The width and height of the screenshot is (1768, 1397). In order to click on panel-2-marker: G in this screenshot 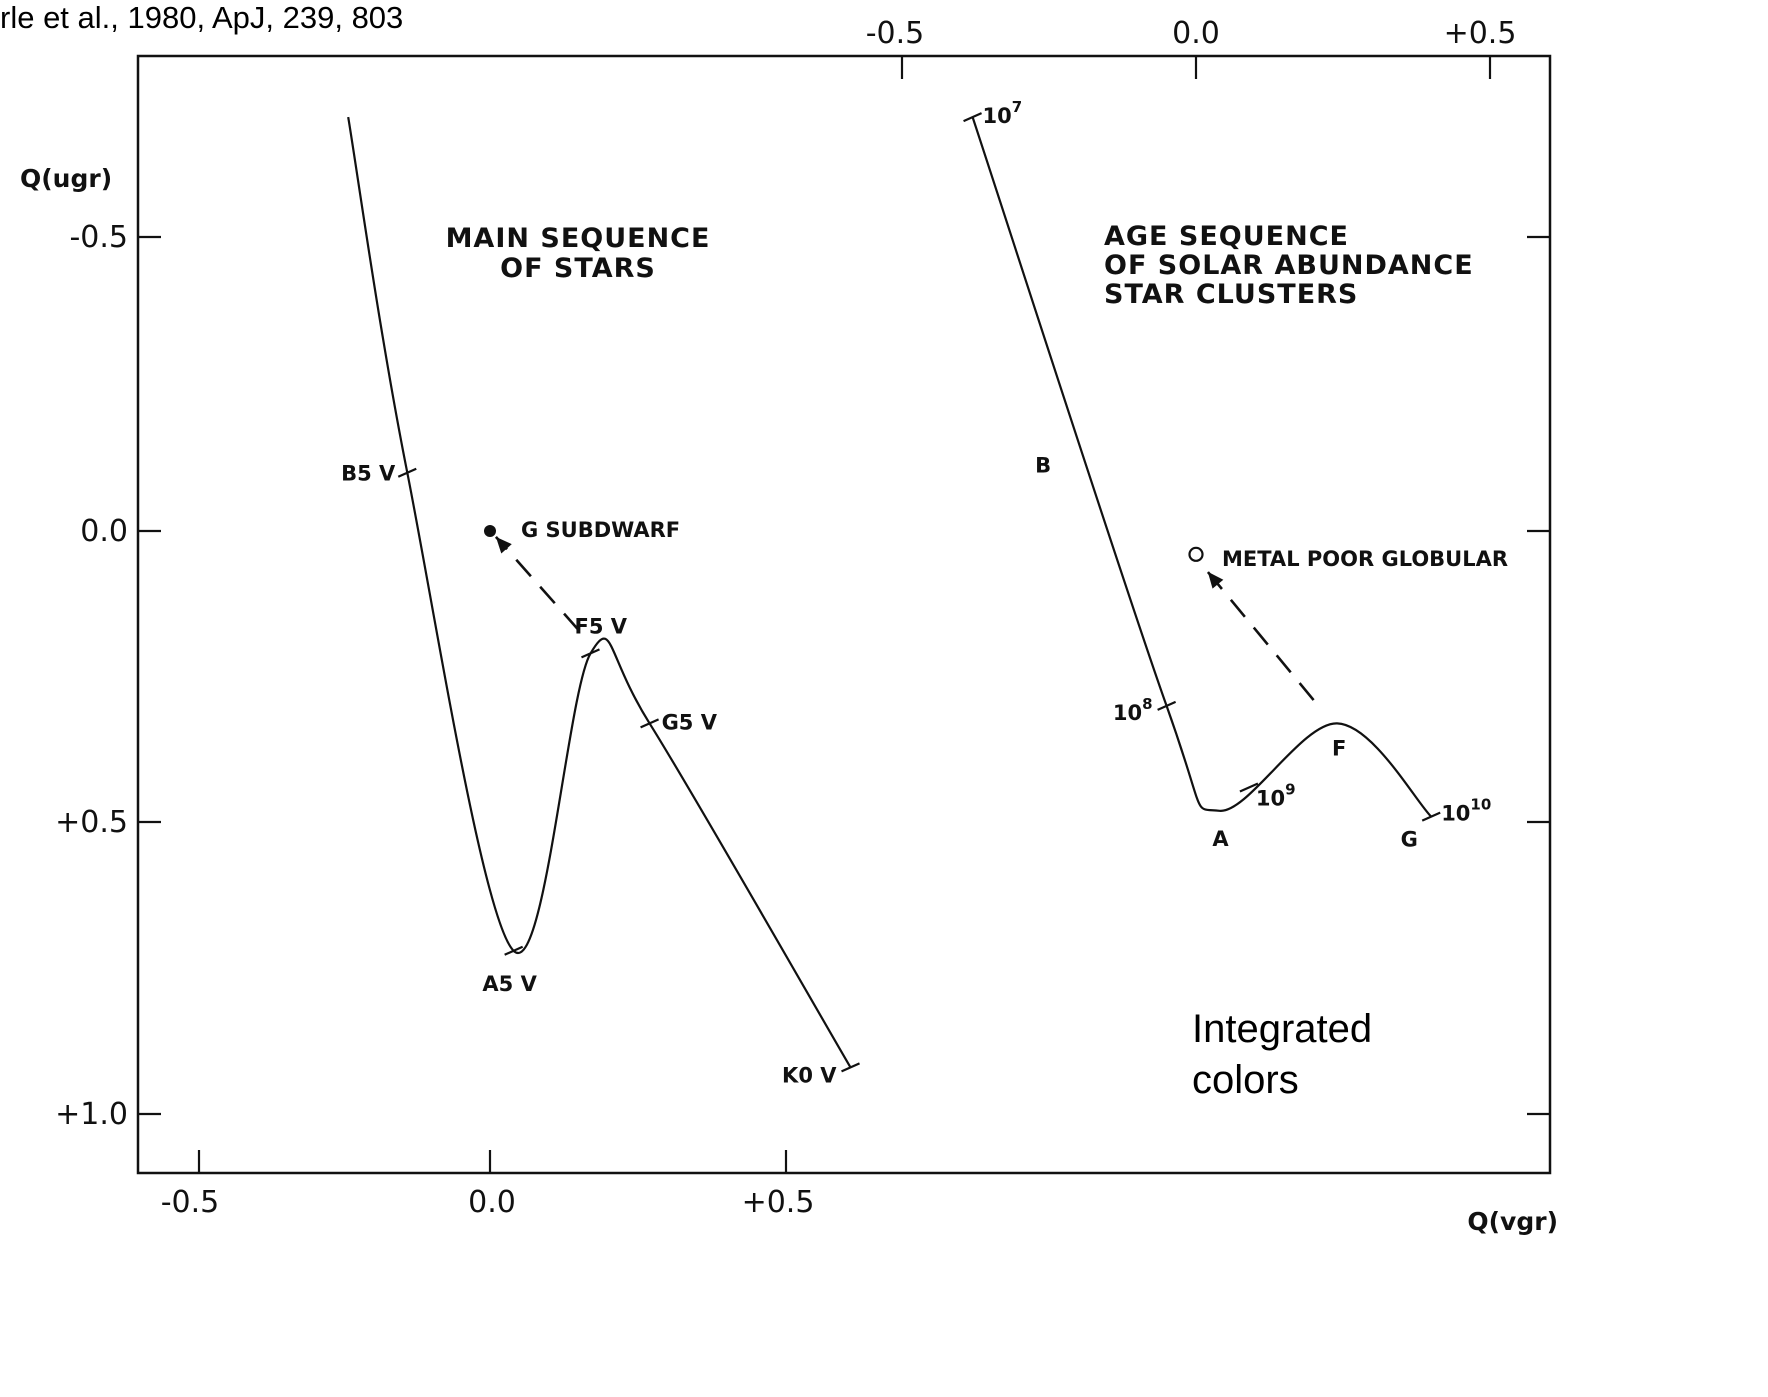, I will do `click(1409, 840)`.